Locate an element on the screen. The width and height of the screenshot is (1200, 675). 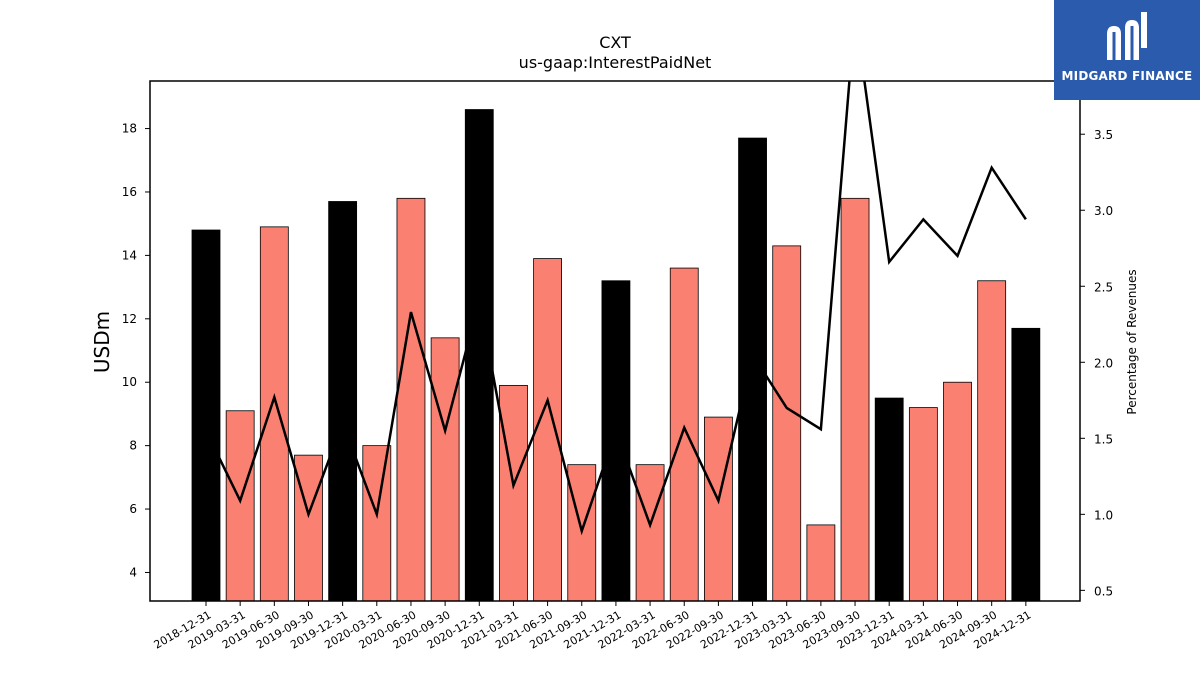
chart-subtitle: us-gaap:InterestPaidNet is located at coordinates (615, 62).